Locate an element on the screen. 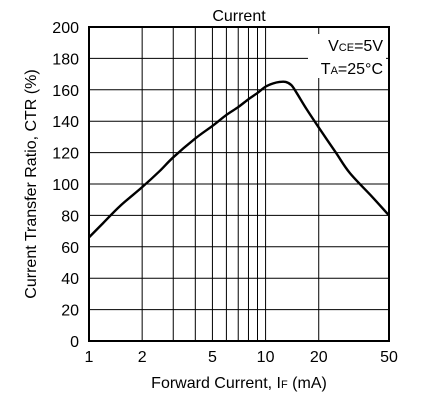 This screenshot has height=410, width=439. y-tick-label: 120 is located at coordinates (65, 154).